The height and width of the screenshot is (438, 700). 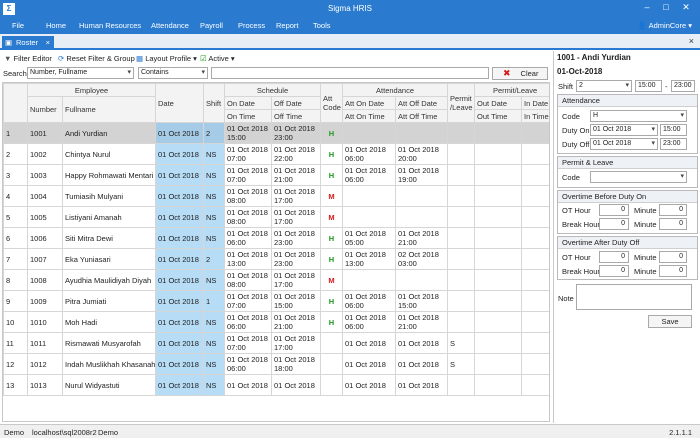 What do you see at coordinates (520, 73) in the screenshot?
I see `clear-button: ✖ Clear` at bounding box center [520, 73].